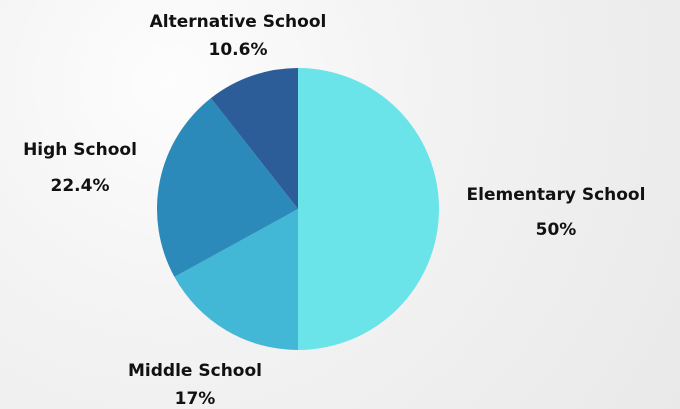 This screenshot has width=680, height=409. I want to click on value-alternative-school: 10.6%, so click(238, 50).